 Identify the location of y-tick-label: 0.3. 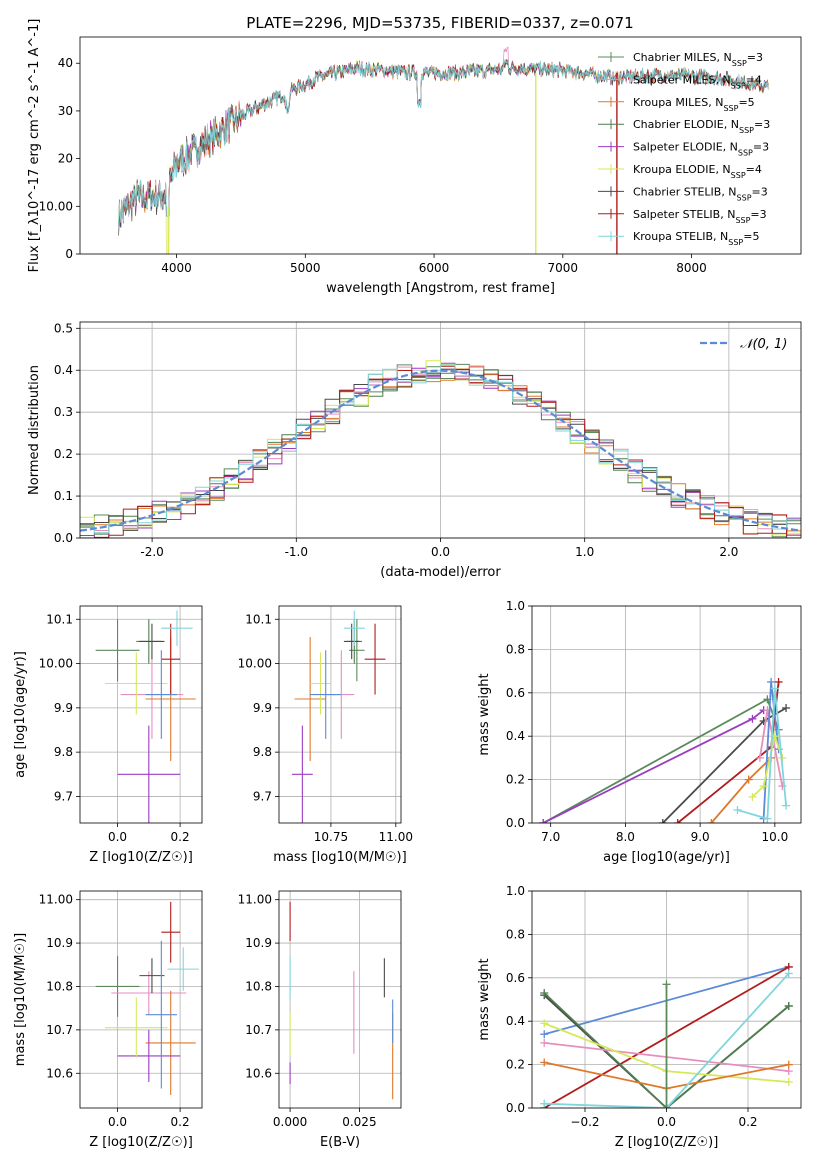
(63, 412).